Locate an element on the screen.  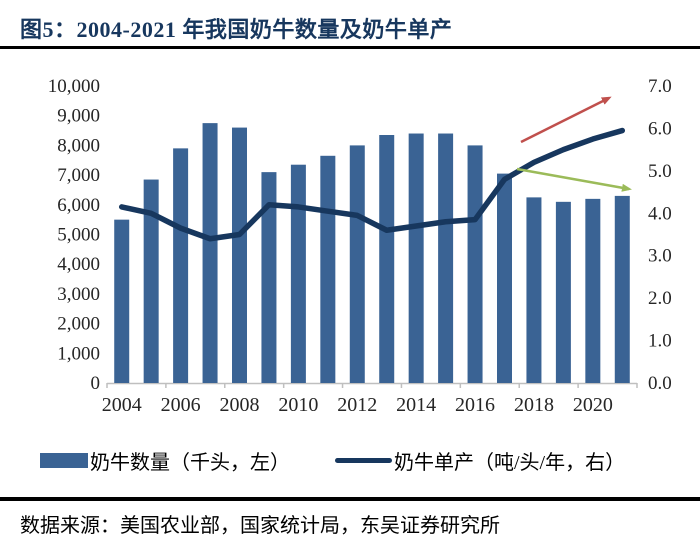
bar-2011 is located at coordinates (328, 269).